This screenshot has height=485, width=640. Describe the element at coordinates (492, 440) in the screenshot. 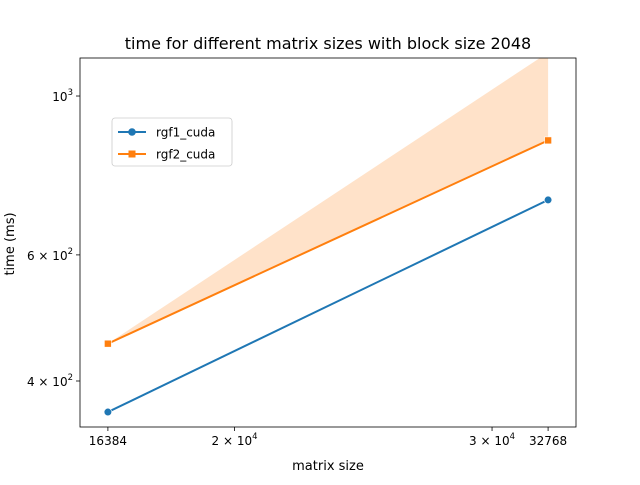

I see `x-tick-label: 3 × 10⁴` at that location.